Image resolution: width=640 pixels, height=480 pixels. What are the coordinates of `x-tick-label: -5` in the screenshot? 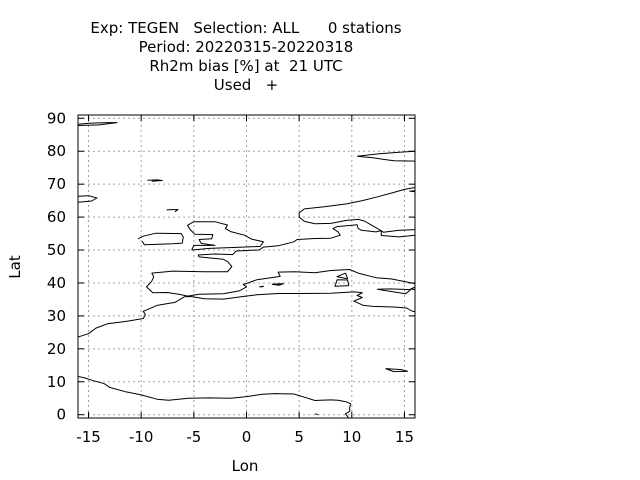 It's located at (193, 437).